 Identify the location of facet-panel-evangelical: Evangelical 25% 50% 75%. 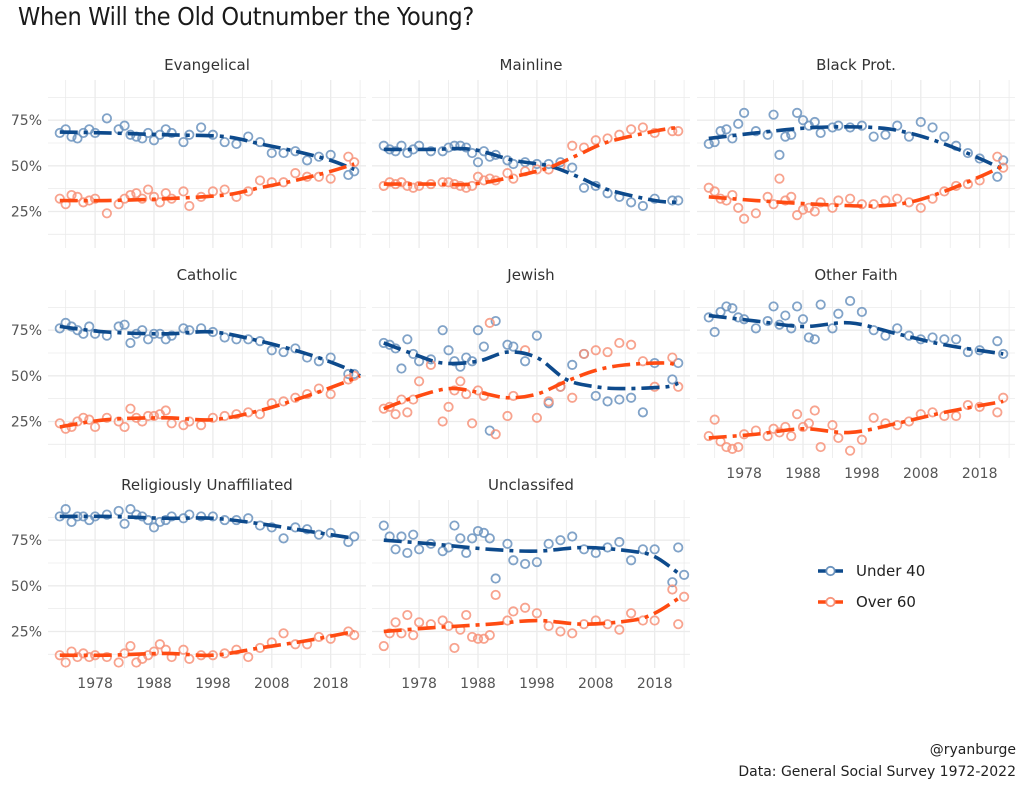
(188, 152).